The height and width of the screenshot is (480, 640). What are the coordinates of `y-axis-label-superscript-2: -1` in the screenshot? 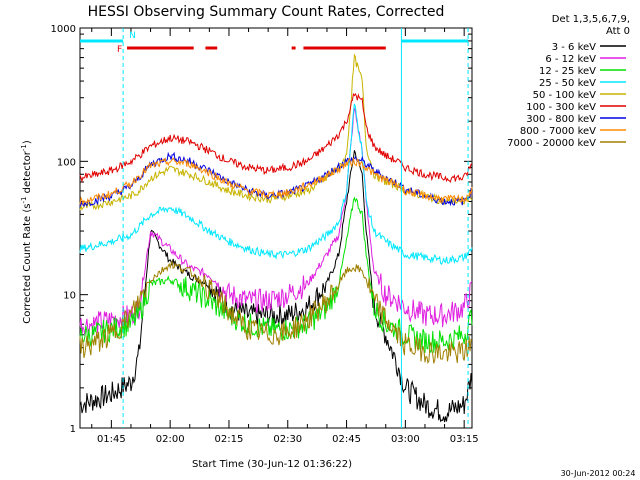 It's located at (24, 147).